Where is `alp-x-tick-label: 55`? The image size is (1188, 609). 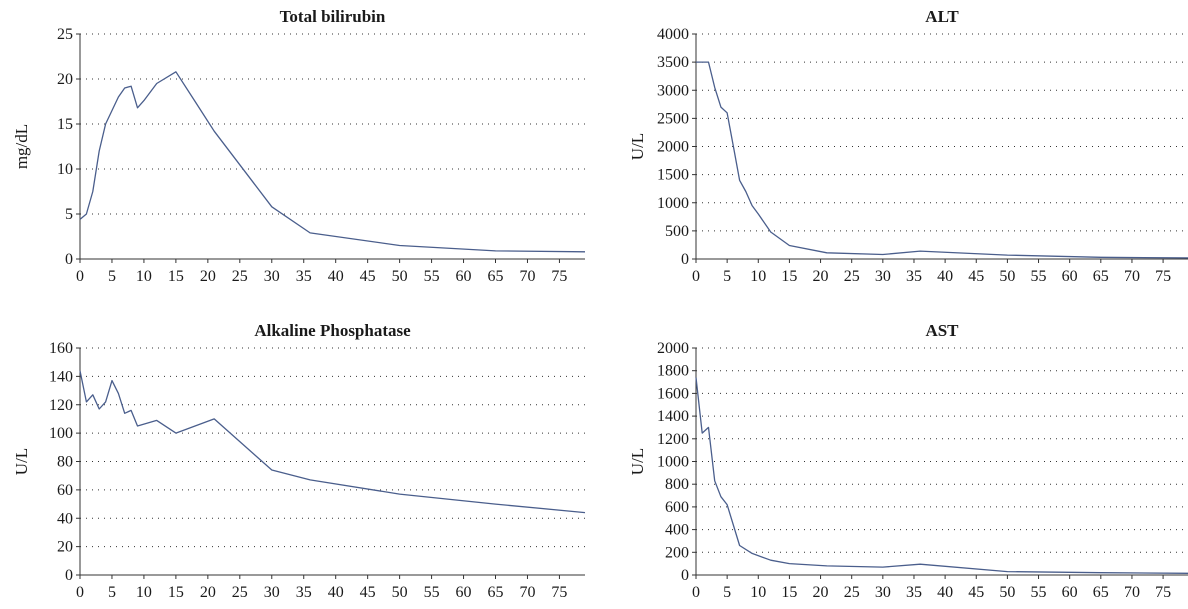
alp-x-tick-label: 55 is located at coordinates (432, 592).